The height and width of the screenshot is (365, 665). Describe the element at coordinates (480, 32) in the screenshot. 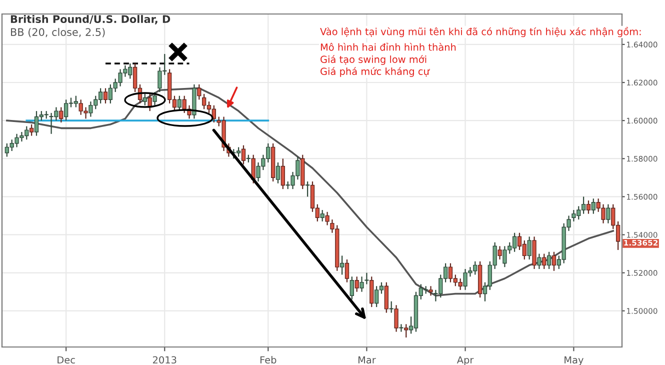

I see `annotation: Vào lệnh tại vùng mũi tên khi đã có những tín hiệu xác nhận gồm:` at that location.